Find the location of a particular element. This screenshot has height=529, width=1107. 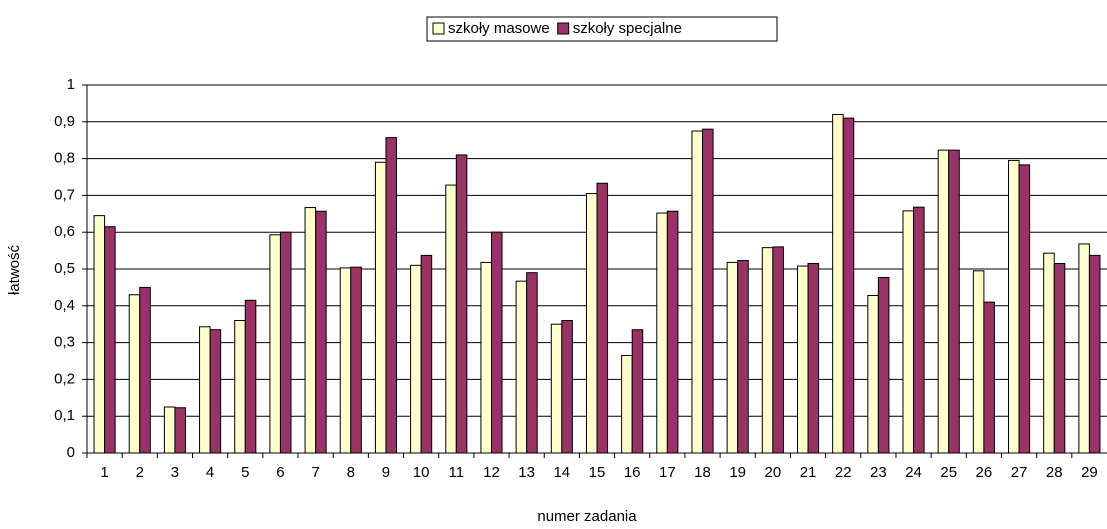

x-tick-label: 5 is located at coordinates (245, 472).